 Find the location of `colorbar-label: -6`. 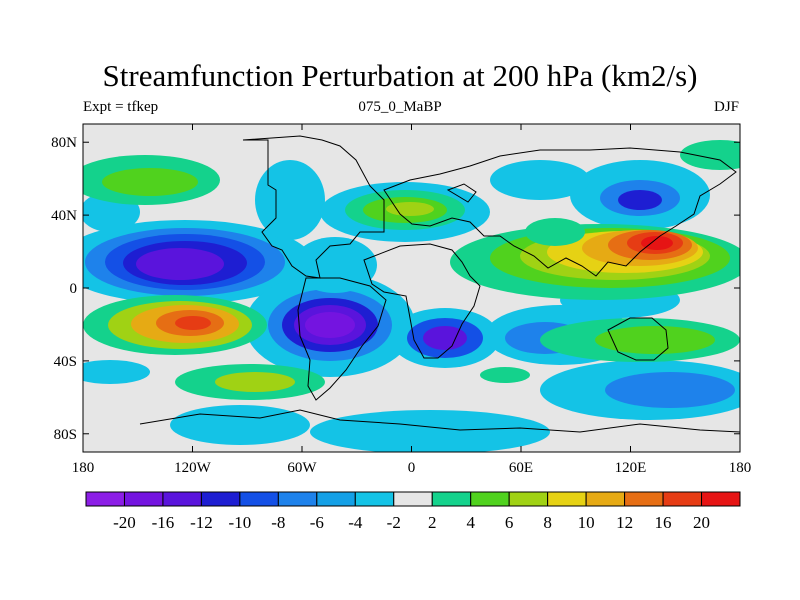

colorbar-label: -6 is located at coordinates (317, 522).